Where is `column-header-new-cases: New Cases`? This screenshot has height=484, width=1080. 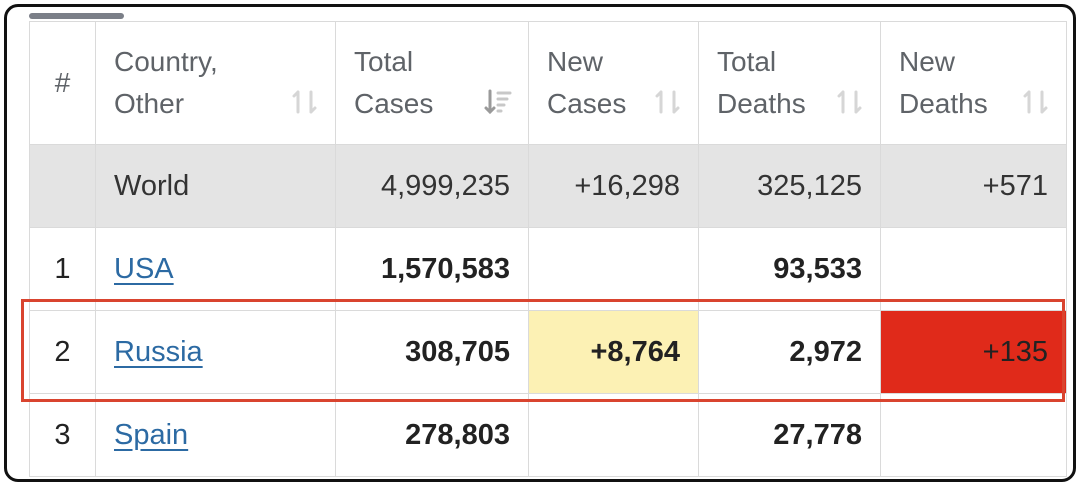
column-header-new-cases: New Cases is located at coordinates (613, 83).